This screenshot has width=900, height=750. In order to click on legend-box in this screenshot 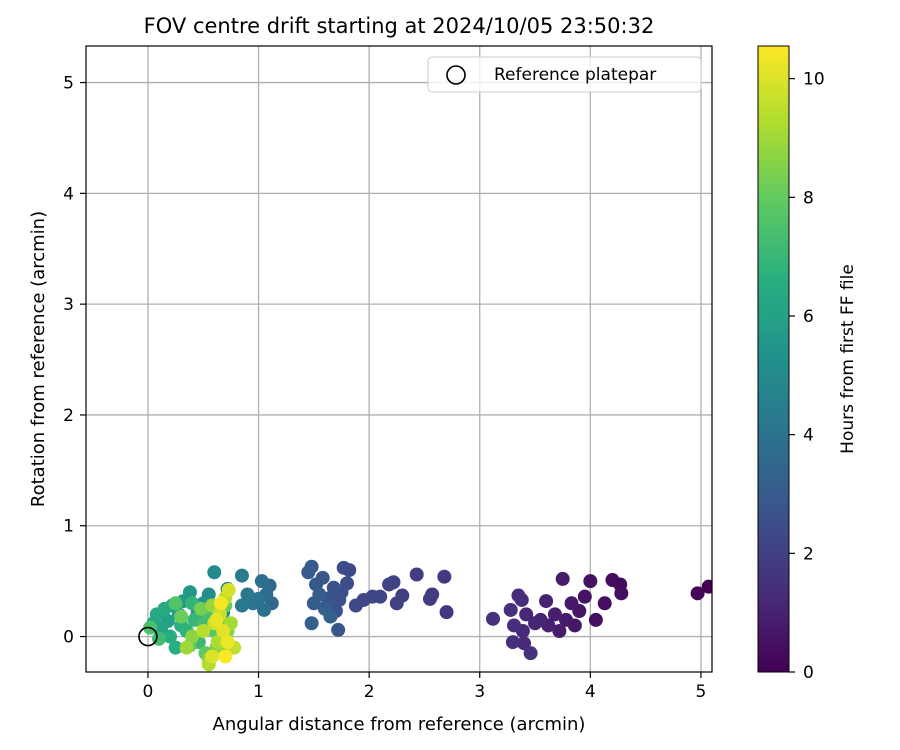, I will do `click(564, 74)`.